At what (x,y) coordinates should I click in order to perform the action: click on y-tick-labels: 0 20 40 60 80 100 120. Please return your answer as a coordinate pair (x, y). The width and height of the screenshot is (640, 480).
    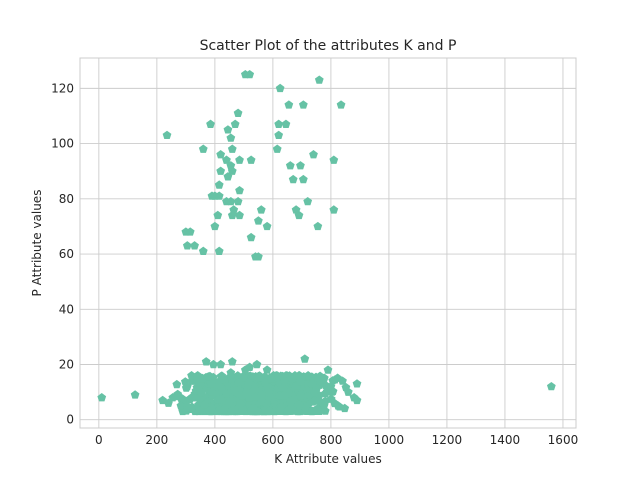
    Looking at the image, I should click on (62, 253).